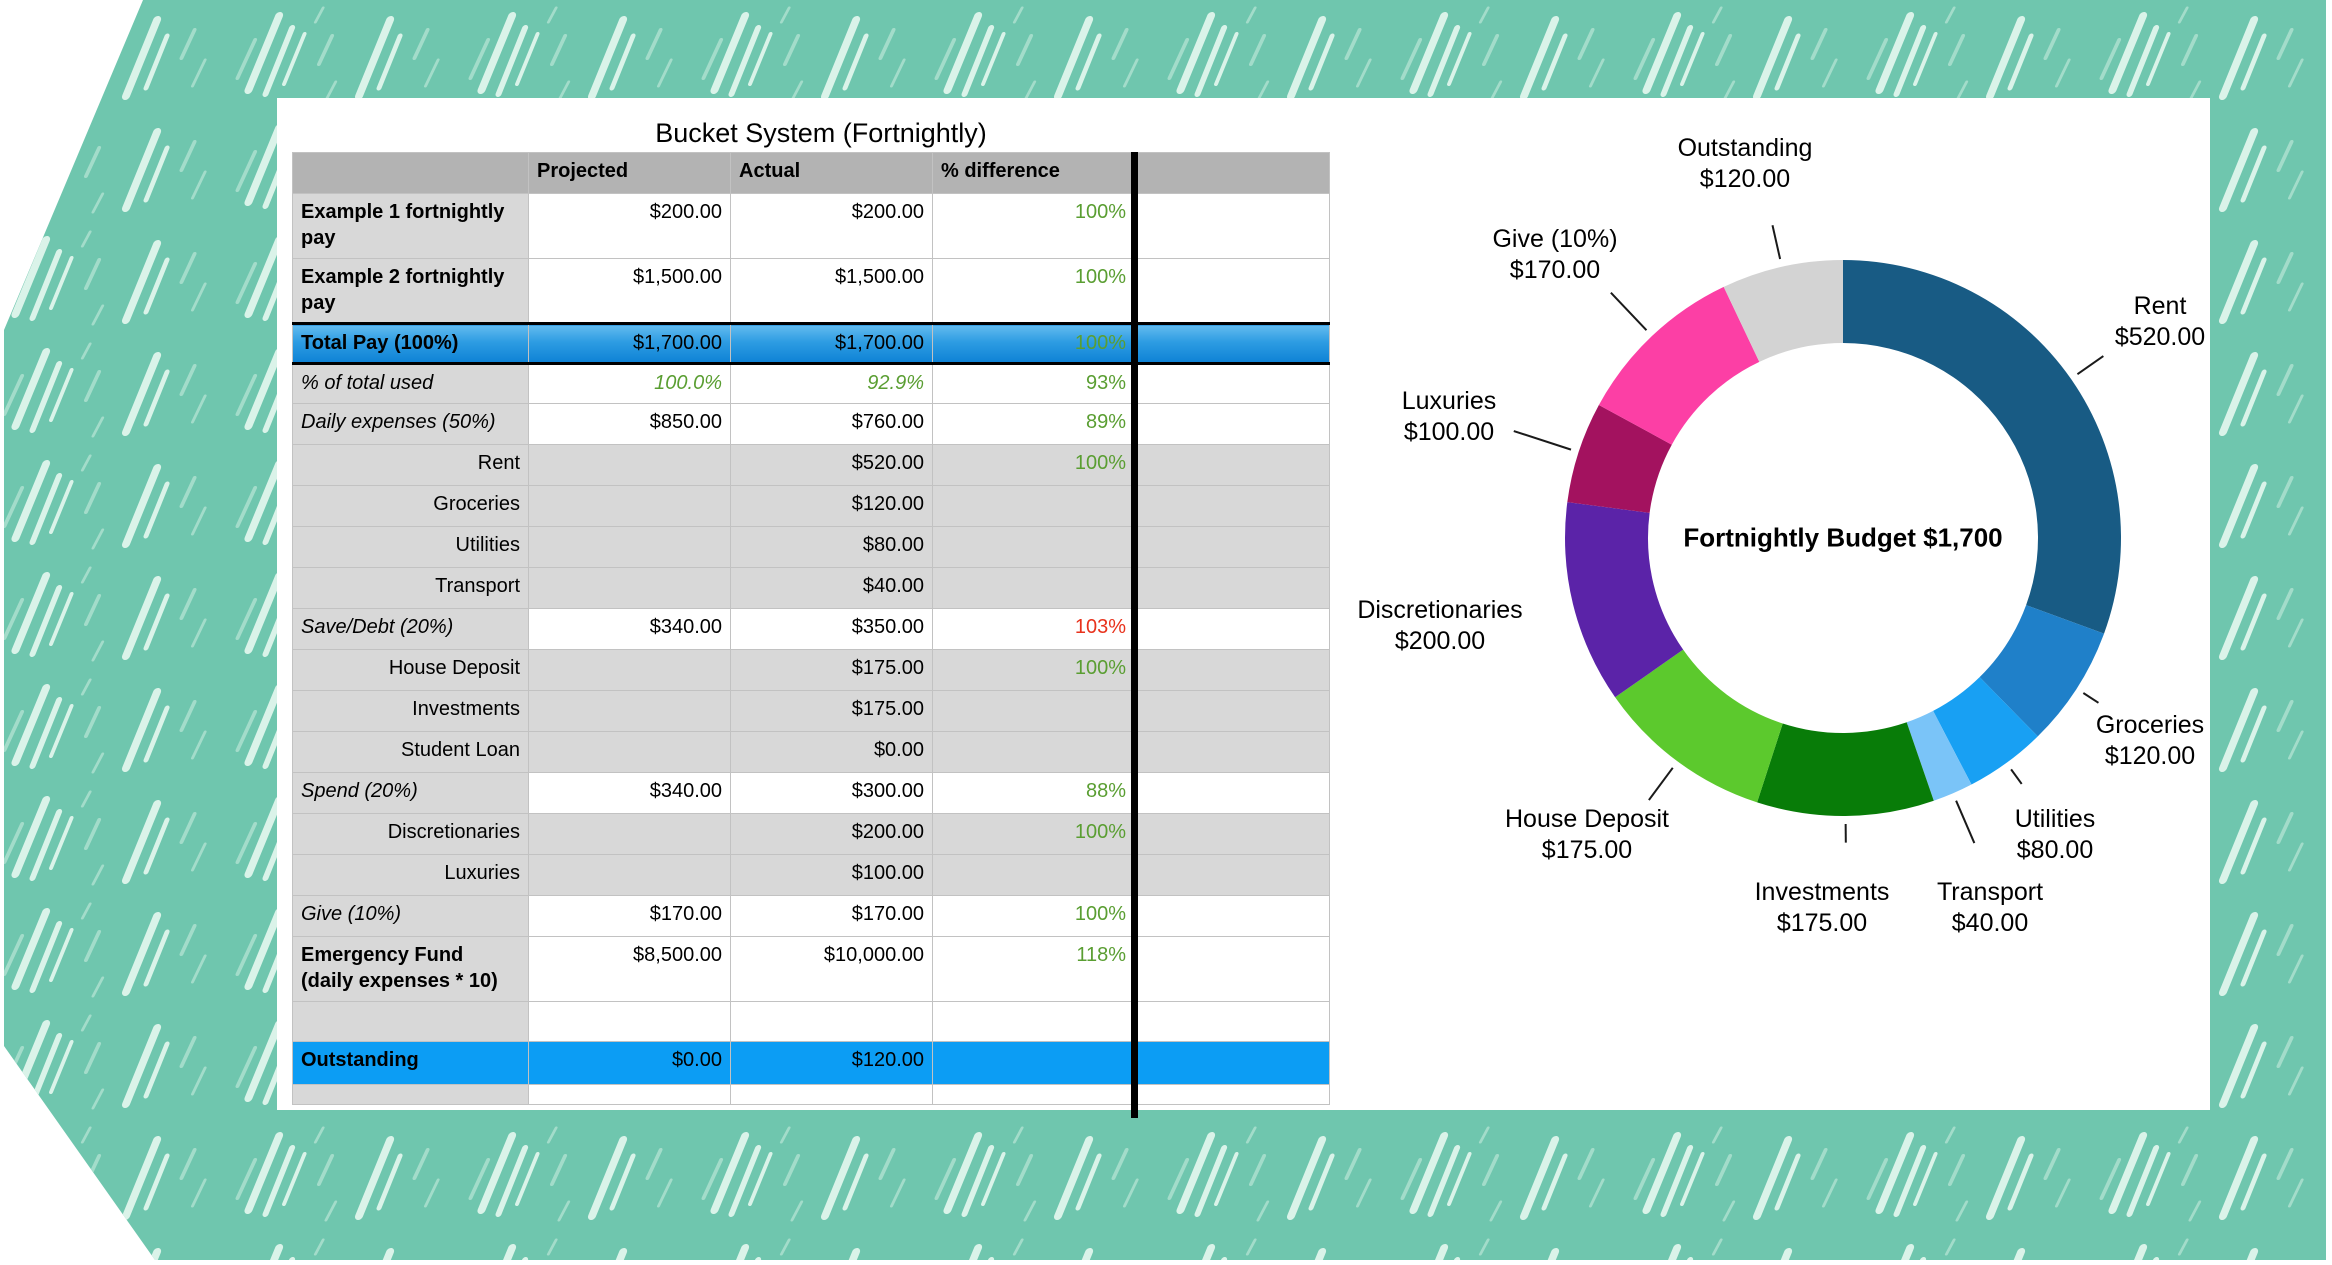 This screenshot has width=2332, height=1265. Describe the element at coordinates (410, 629) in the screenshot. I see `row-label-cell: Save/Debt (20%)` at that location.